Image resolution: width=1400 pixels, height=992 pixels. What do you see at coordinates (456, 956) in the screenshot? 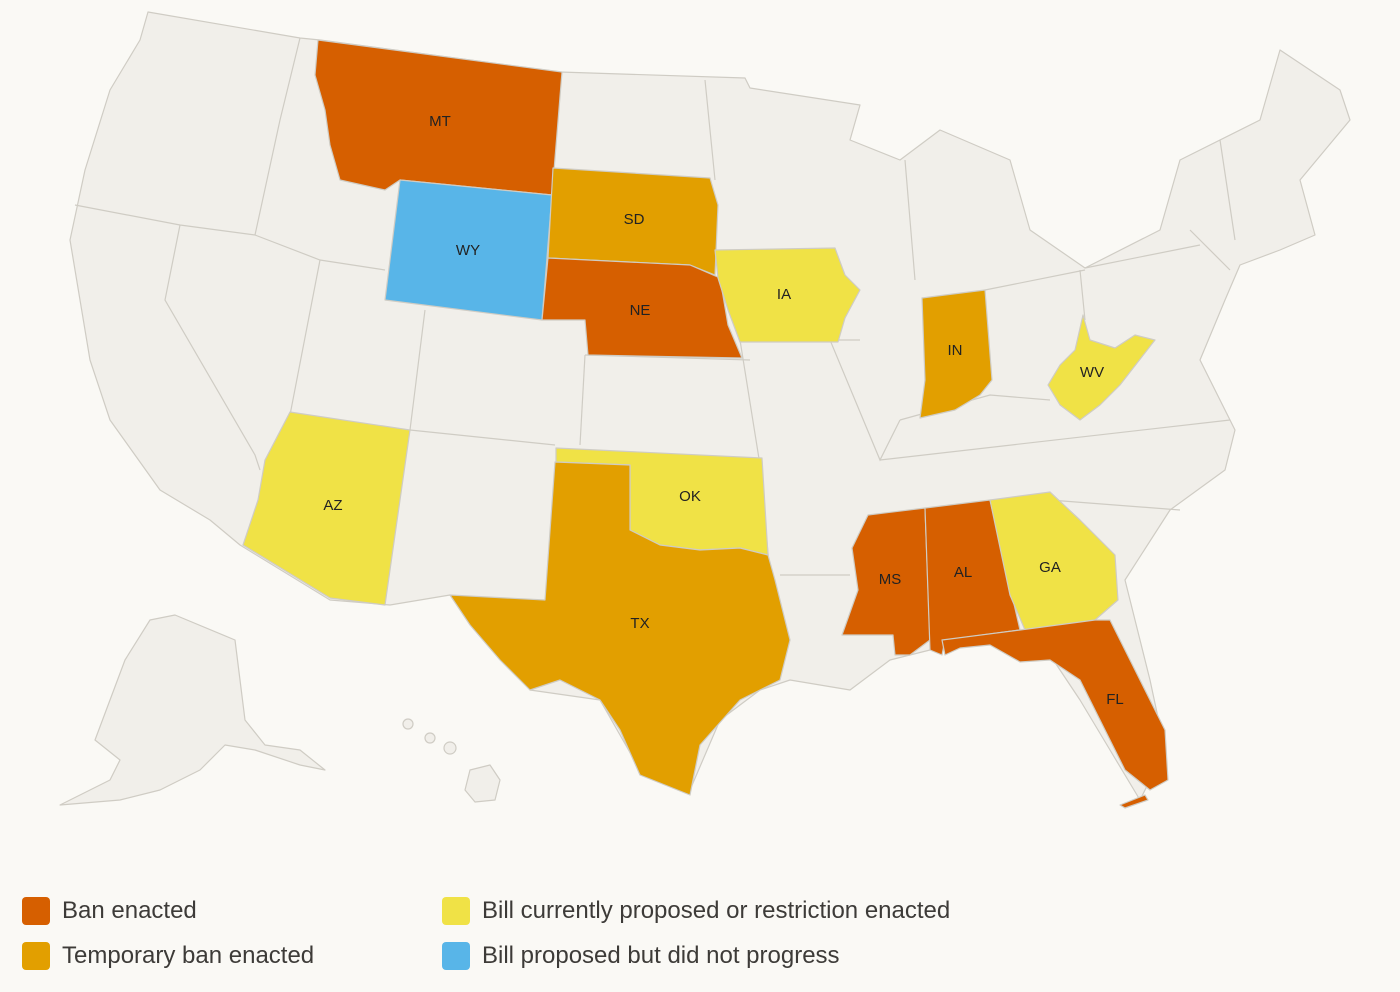
I see `legend-swatch-not-progressed` at bounding box center [456, 956].